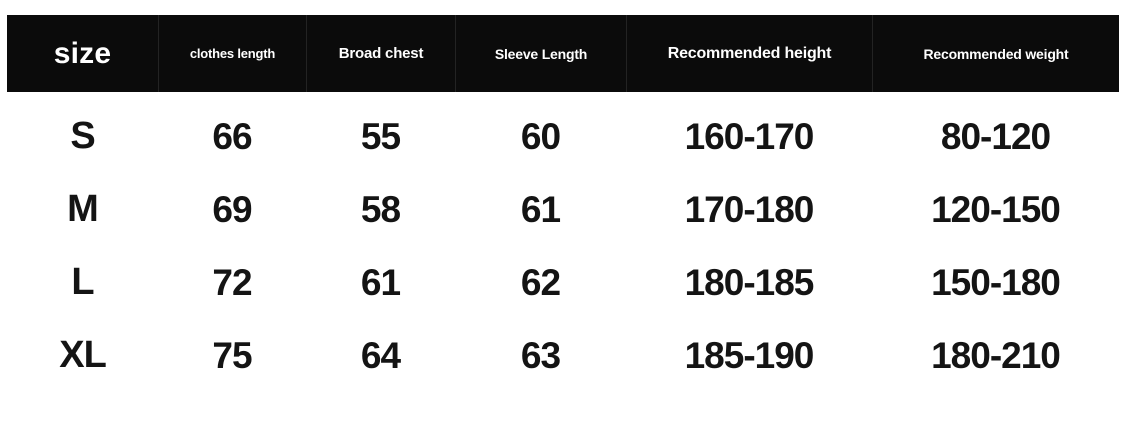  Describe the element at coordinates (82, 282) in the screenshot. I see `size-label: L` at that location.